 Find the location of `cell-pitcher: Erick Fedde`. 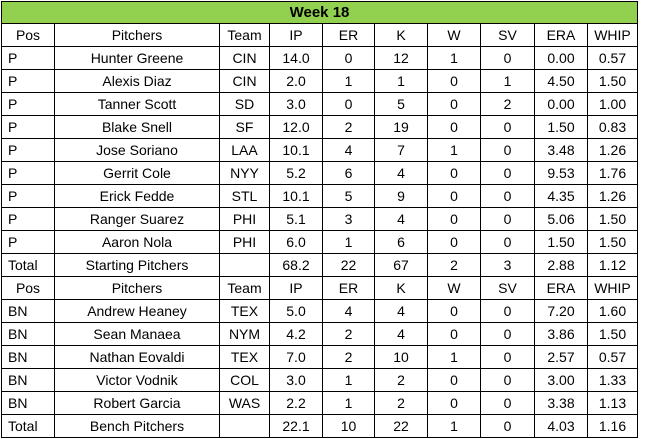

cell-pitcher: Erick Fedde is located at coordinates (137, 196).